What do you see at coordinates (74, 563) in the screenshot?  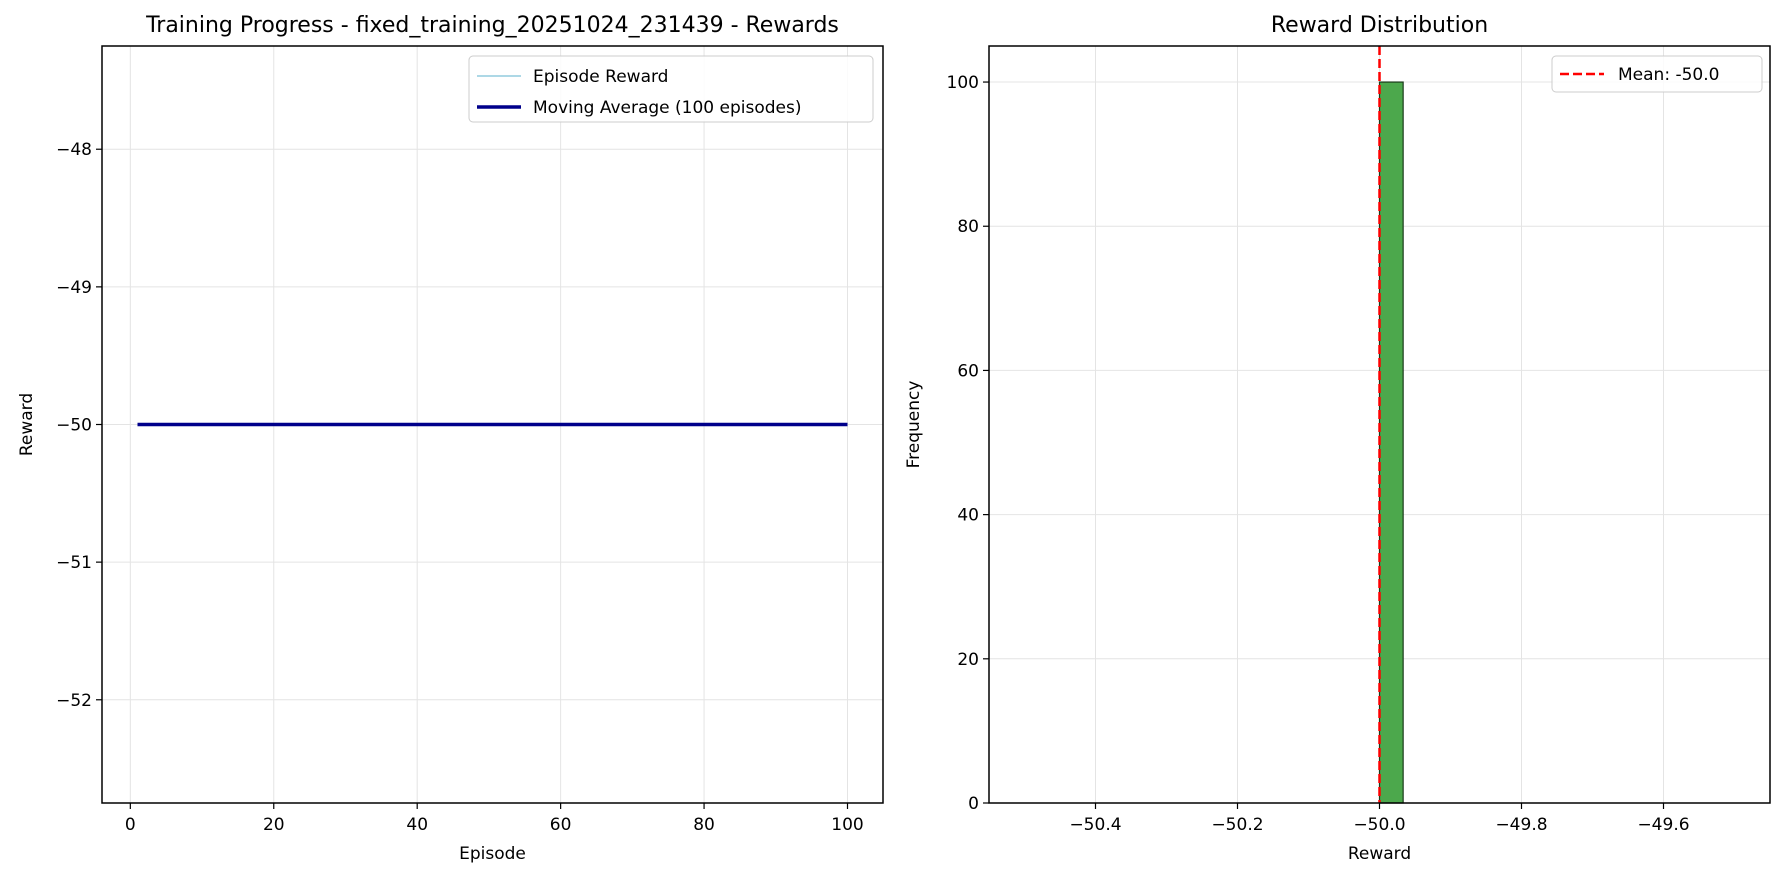 I see `left-y-tick-label: −51` at bounding box center [74, 563].